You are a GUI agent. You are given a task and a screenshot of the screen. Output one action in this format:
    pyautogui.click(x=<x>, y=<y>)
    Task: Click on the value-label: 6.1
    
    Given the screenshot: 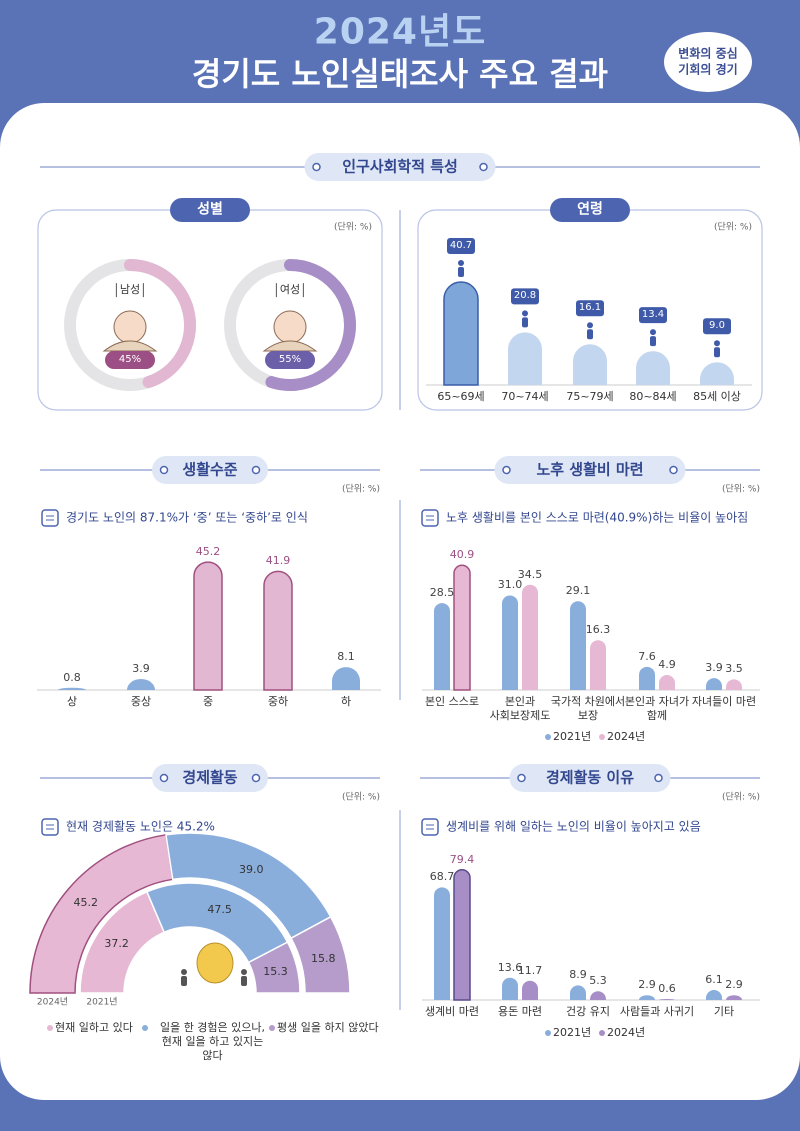 What is the action you would take?
    pyautogui.click(x=714, y=980)
    